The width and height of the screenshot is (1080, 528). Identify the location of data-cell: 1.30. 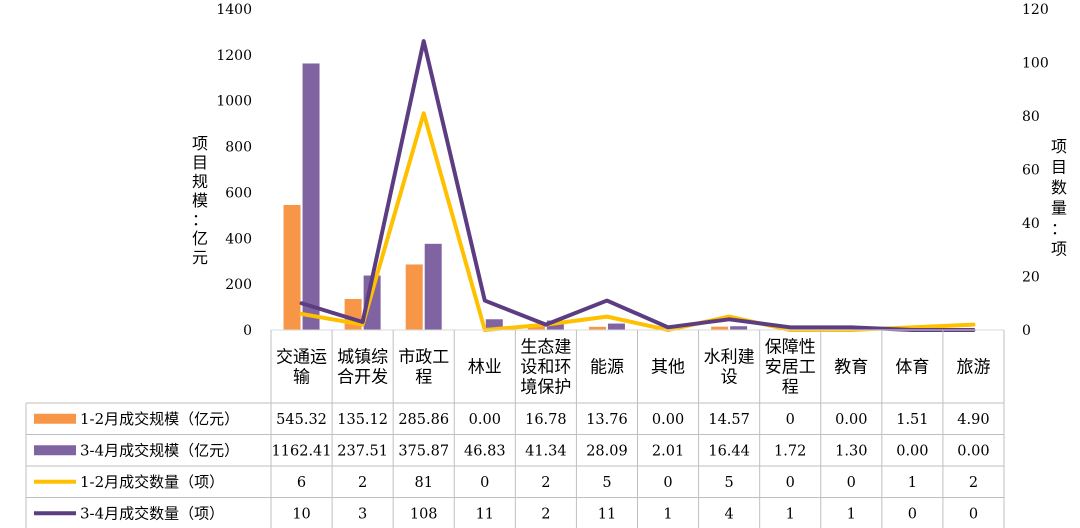
(851, 451).